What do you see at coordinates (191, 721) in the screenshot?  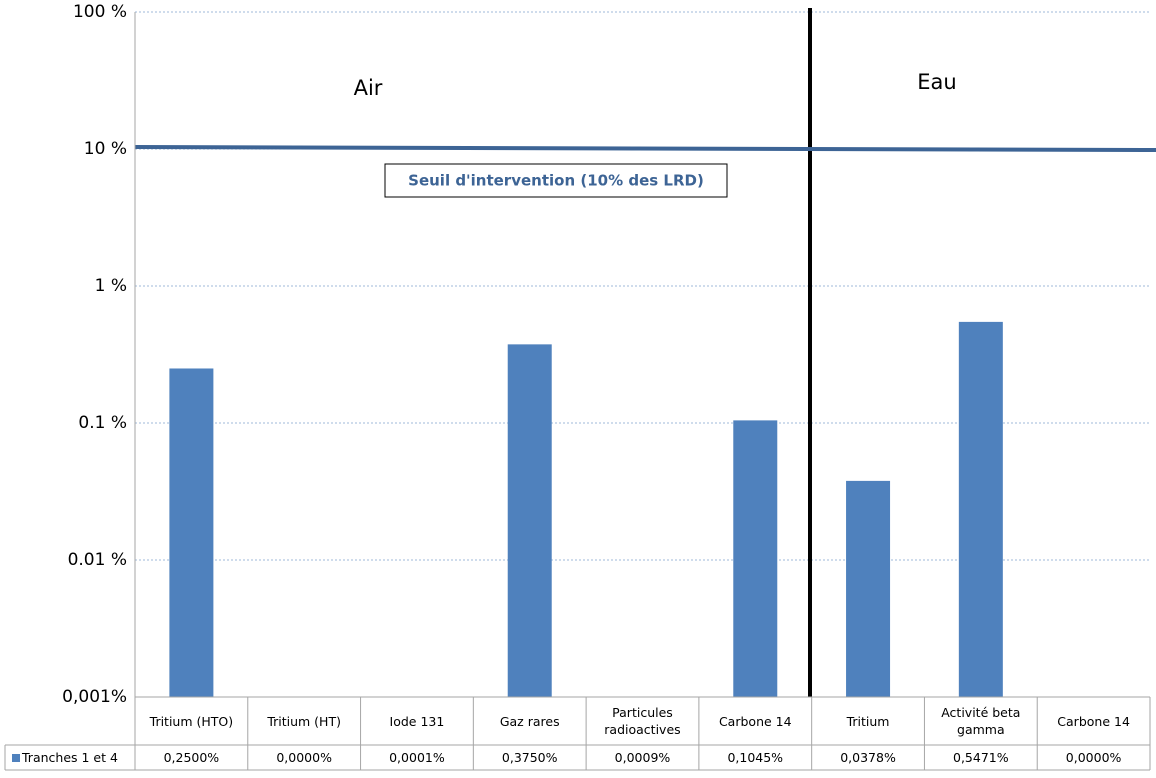 I see `category-label: Tritium (HTO)` at bounding box center [191, 721].